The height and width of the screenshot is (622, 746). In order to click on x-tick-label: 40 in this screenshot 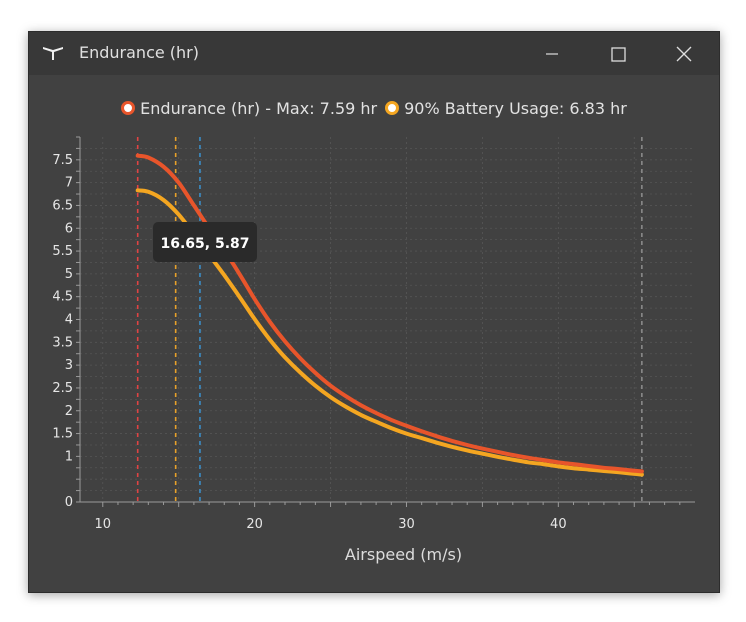, I will do `click(558, 524)`.